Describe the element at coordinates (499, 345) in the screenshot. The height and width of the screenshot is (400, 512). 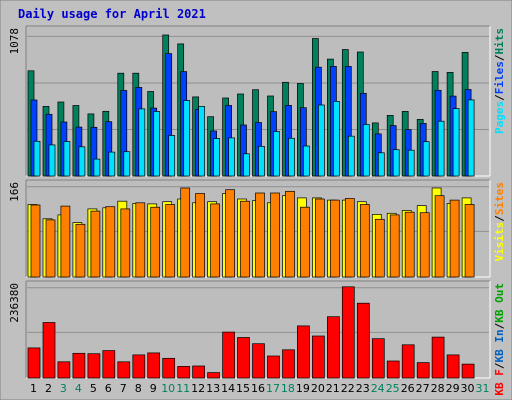
I see `legend-item-kb-in: KB In` at that location.